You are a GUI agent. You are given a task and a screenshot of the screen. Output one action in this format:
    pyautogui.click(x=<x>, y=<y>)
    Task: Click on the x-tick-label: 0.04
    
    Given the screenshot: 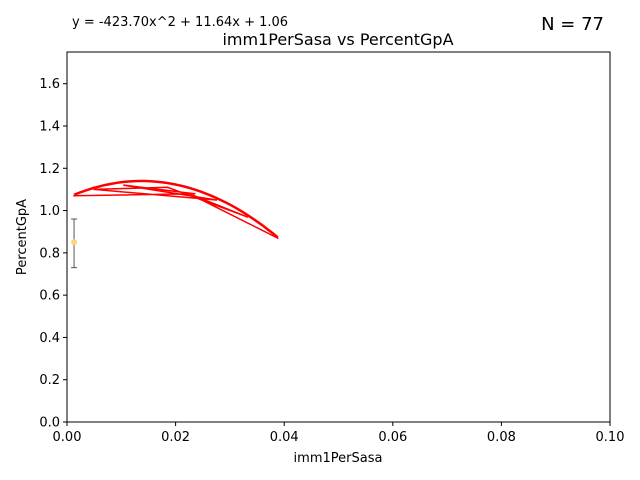 What is the action you would take?
    pyautogui.click(x=284, y=437)
    